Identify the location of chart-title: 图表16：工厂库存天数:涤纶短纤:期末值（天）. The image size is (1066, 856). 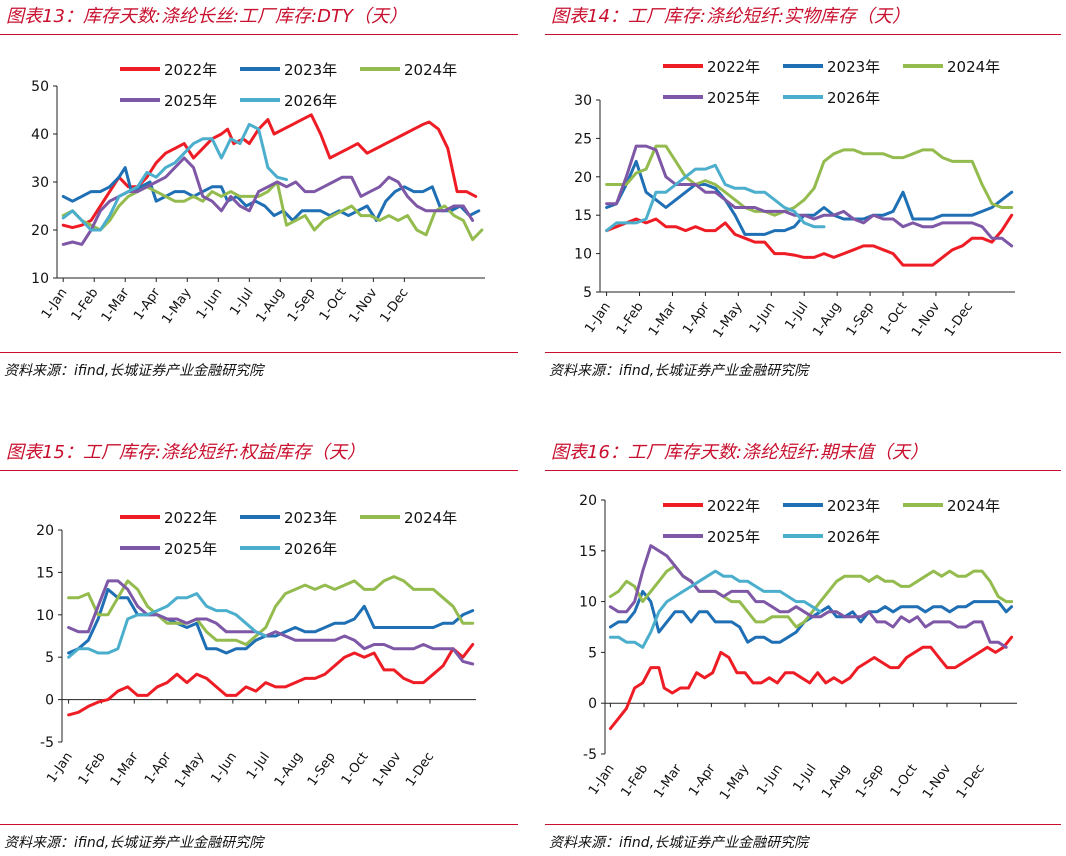
(740, 452).